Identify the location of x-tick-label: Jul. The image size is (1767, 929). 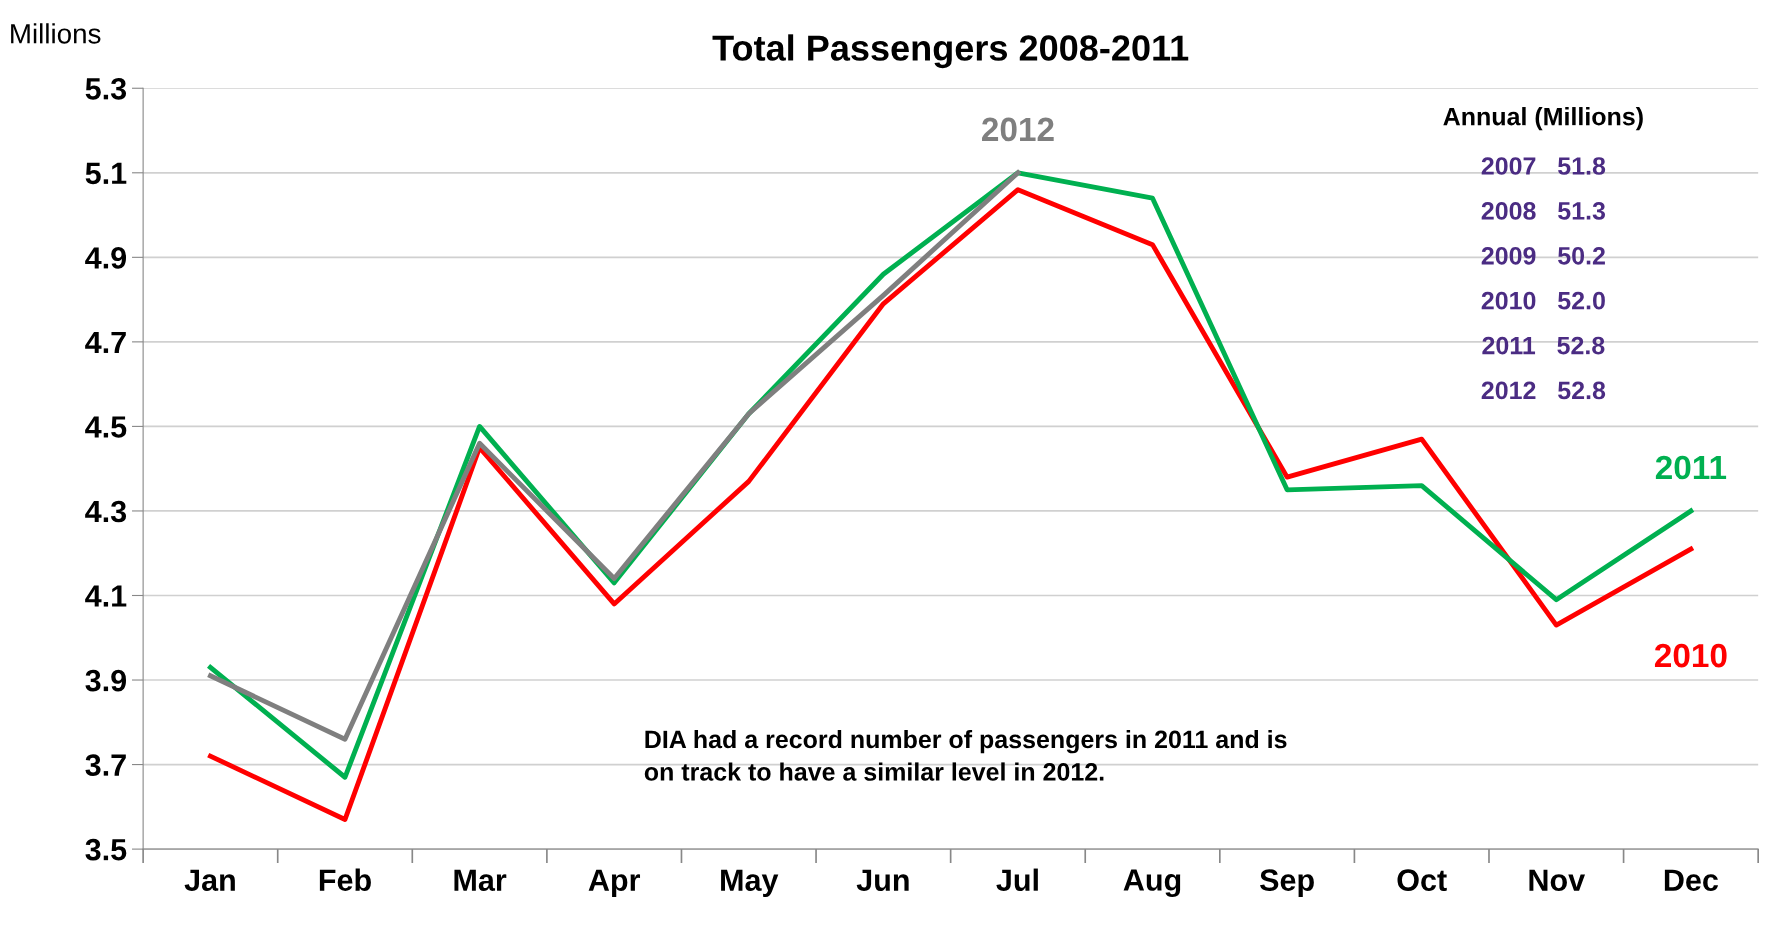
(1017, 879).